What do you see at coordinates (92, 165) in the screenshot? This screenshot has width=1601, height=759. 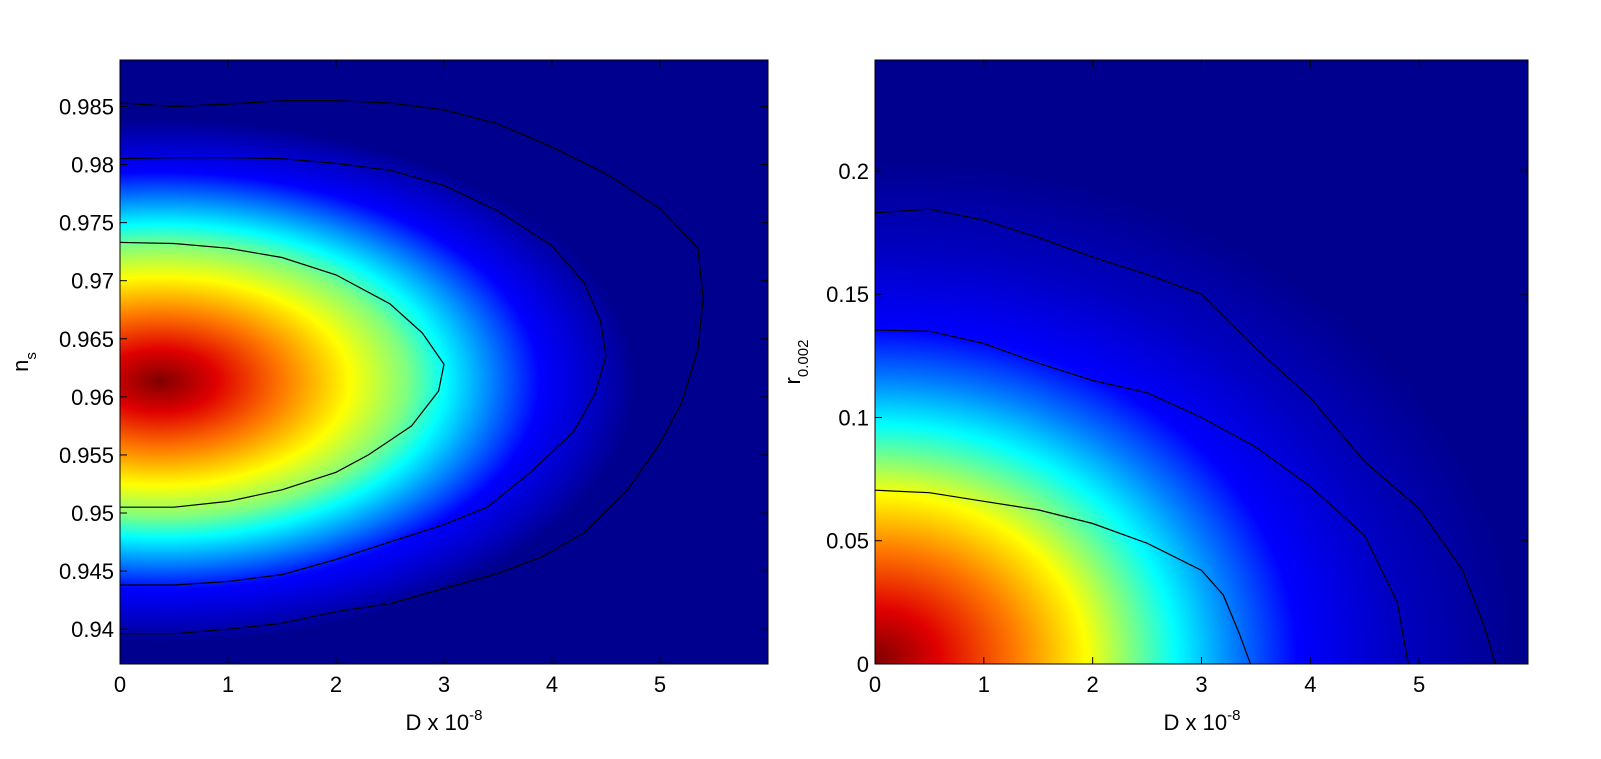 I see `left-y-tick-label: 0.98` at bounding box center [92, 165].